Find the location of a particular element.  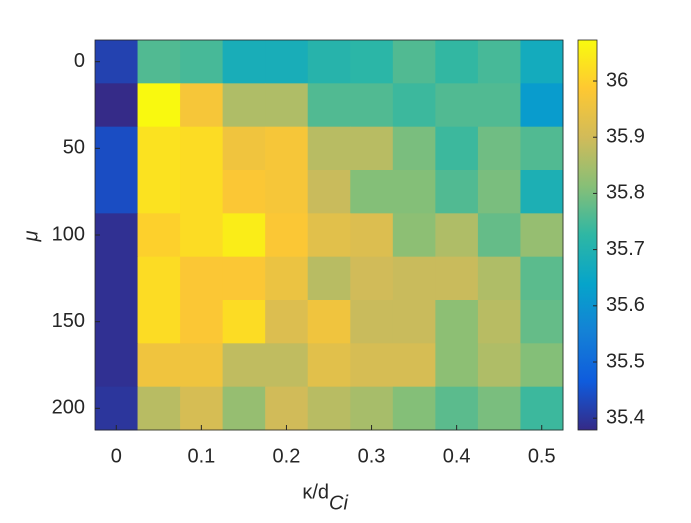

colorbar-tick-label: 35.7 is located at coordinates (625, 249).